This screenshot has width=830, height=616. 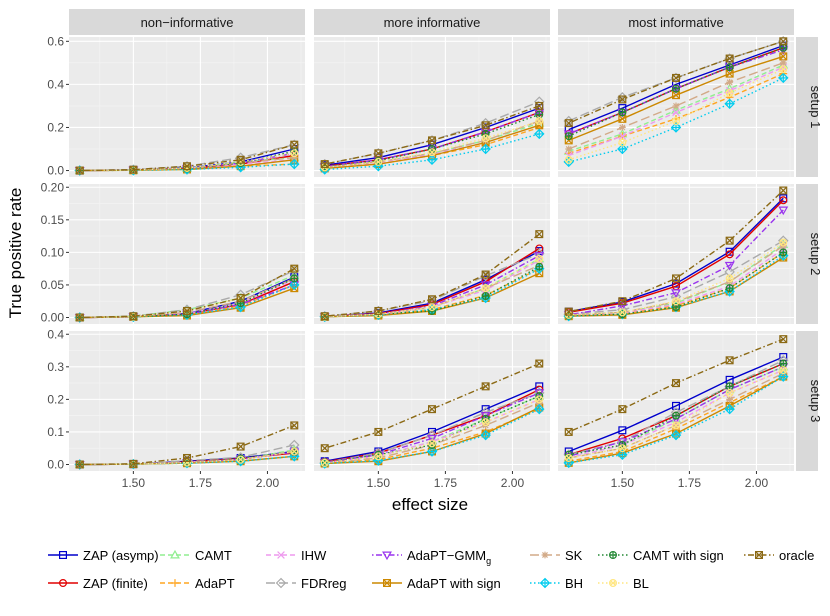 What do you see at coordinates (432, 22) in the screenshot?
I see `facet-strip-col-label: more informative` at bounding box center [432, 22].